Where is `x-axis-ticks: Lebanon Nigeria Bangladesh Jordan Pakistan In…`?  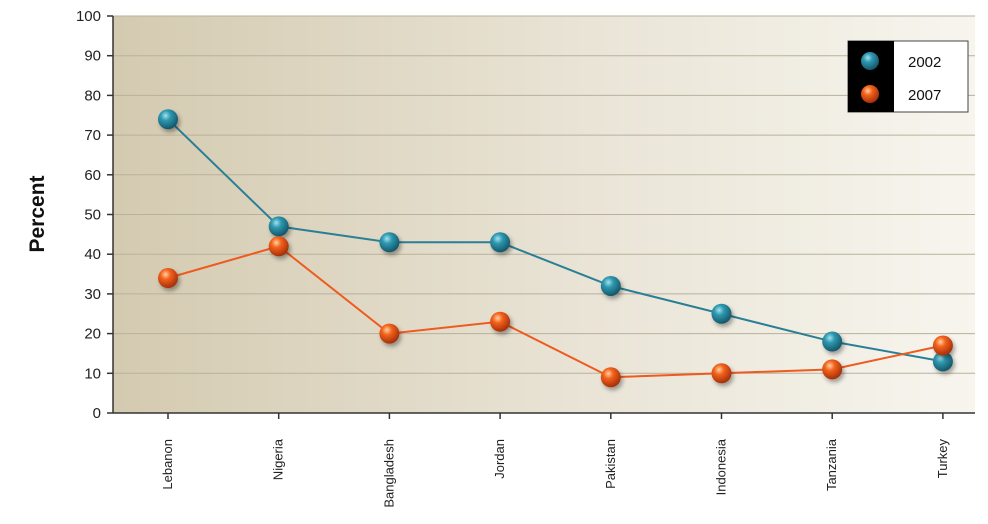
x-axis-ticks: Lebanon Nigeria Bangladesh Jordan Pakistan In… is located at coordinates (555, 460).